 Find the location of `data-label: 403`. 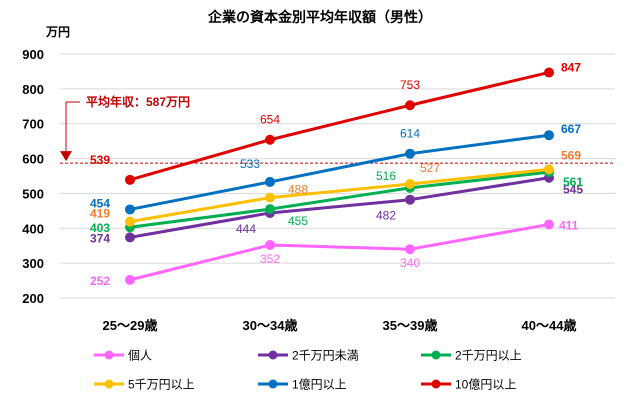

data-label: 403 is located at coordinates (100, 228).